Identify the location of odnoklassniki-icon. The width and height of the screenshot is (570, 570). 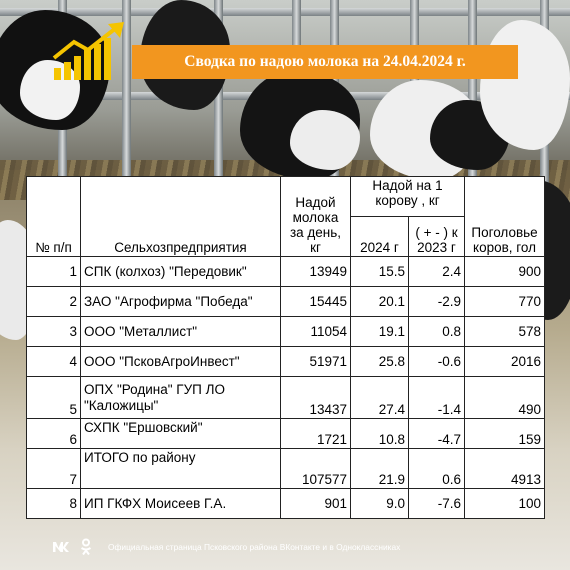
(86, 547).